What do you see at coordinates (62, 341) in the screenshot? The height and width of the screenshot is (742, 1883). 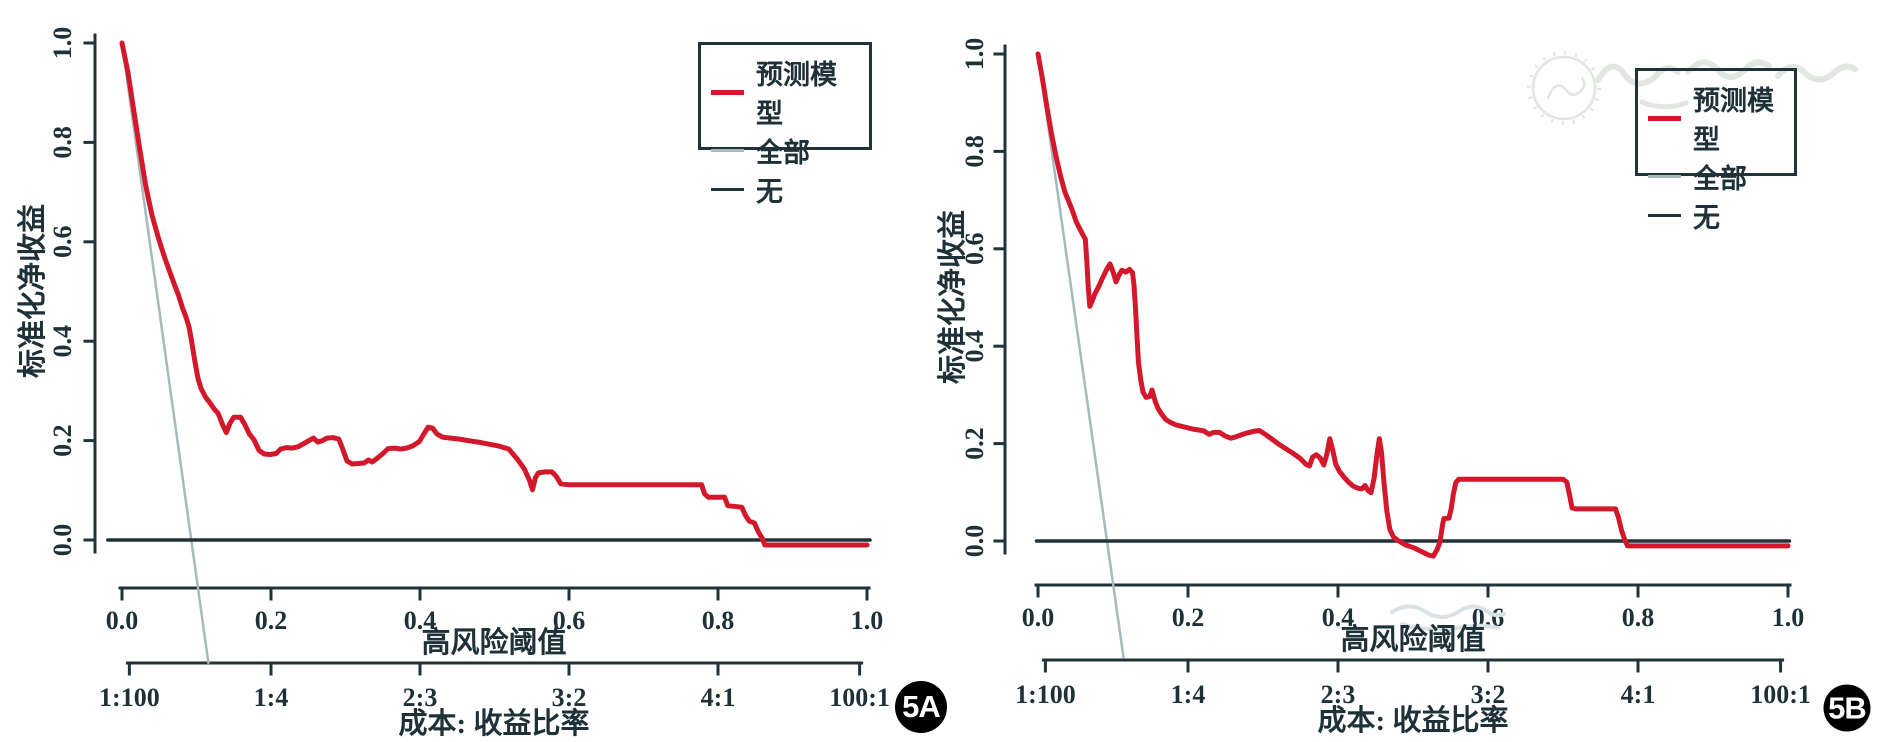 I see `y-tick-label-a: 0.4` at bounding box center [62, 341].